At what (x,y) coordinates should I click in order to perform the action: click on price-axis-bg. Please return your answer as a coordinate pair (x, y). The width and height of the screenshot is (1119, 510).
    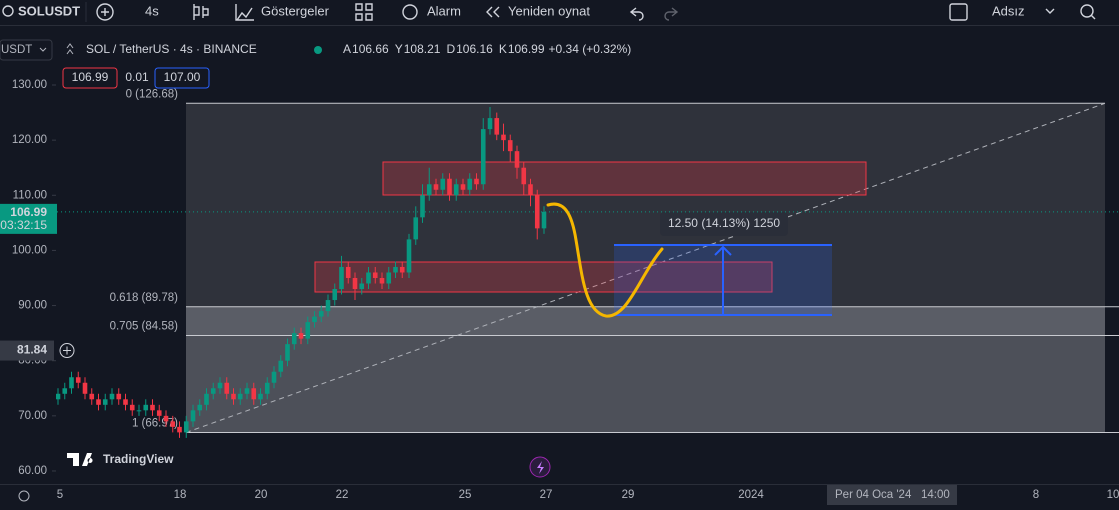
    Looking at the image, I should click on (28, 260).